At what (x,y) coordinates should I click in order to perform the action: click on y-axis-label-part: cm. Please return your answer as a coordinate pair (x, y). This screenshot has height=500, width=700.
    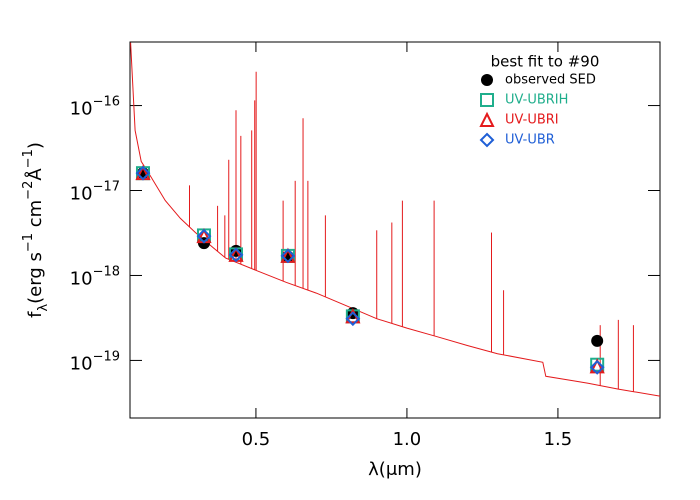
    Looking at the image, I should click on (35, 216).